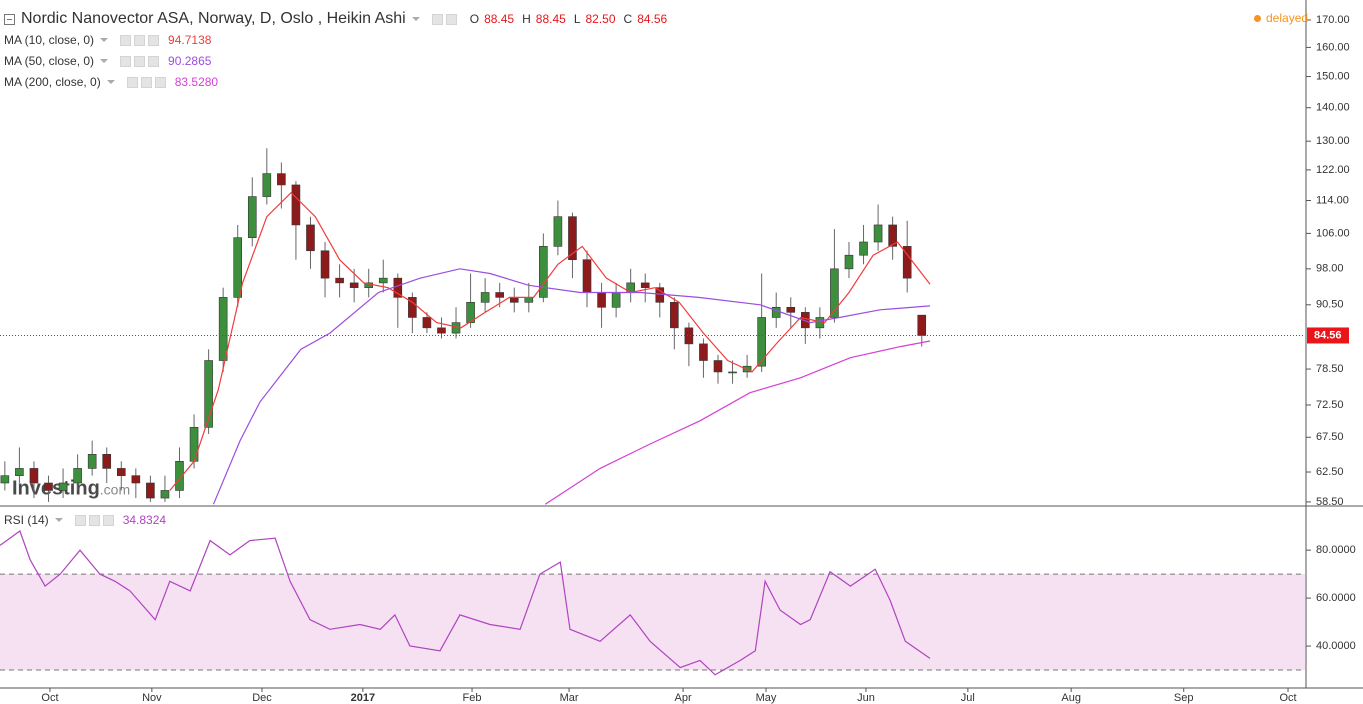 This screenshot has width=1363, height=704. What do you see at coordinates (49, 40) in the screenshot?
I see `legend-name: MA (10, close, 0)` at bounding box center [49, 40].